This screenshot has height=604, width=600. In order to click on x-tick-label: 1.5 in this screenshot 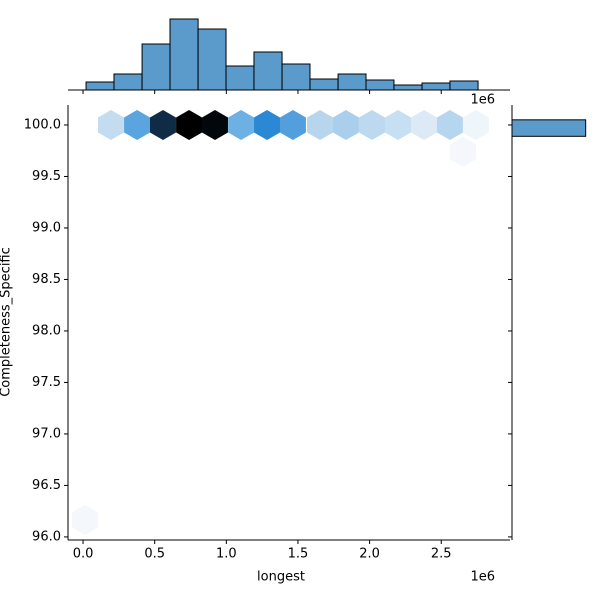, I will do `click(298, 554)`.